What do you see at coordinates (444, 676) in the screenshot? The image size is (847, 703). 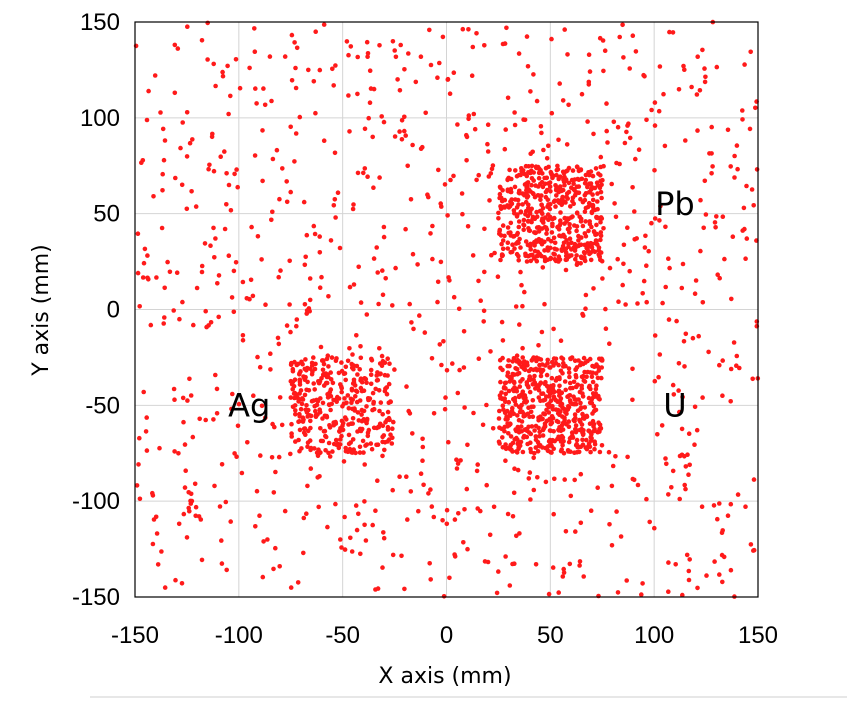 I see `x-axis-label: X axis (mm)` at bounding box center [444, 676].